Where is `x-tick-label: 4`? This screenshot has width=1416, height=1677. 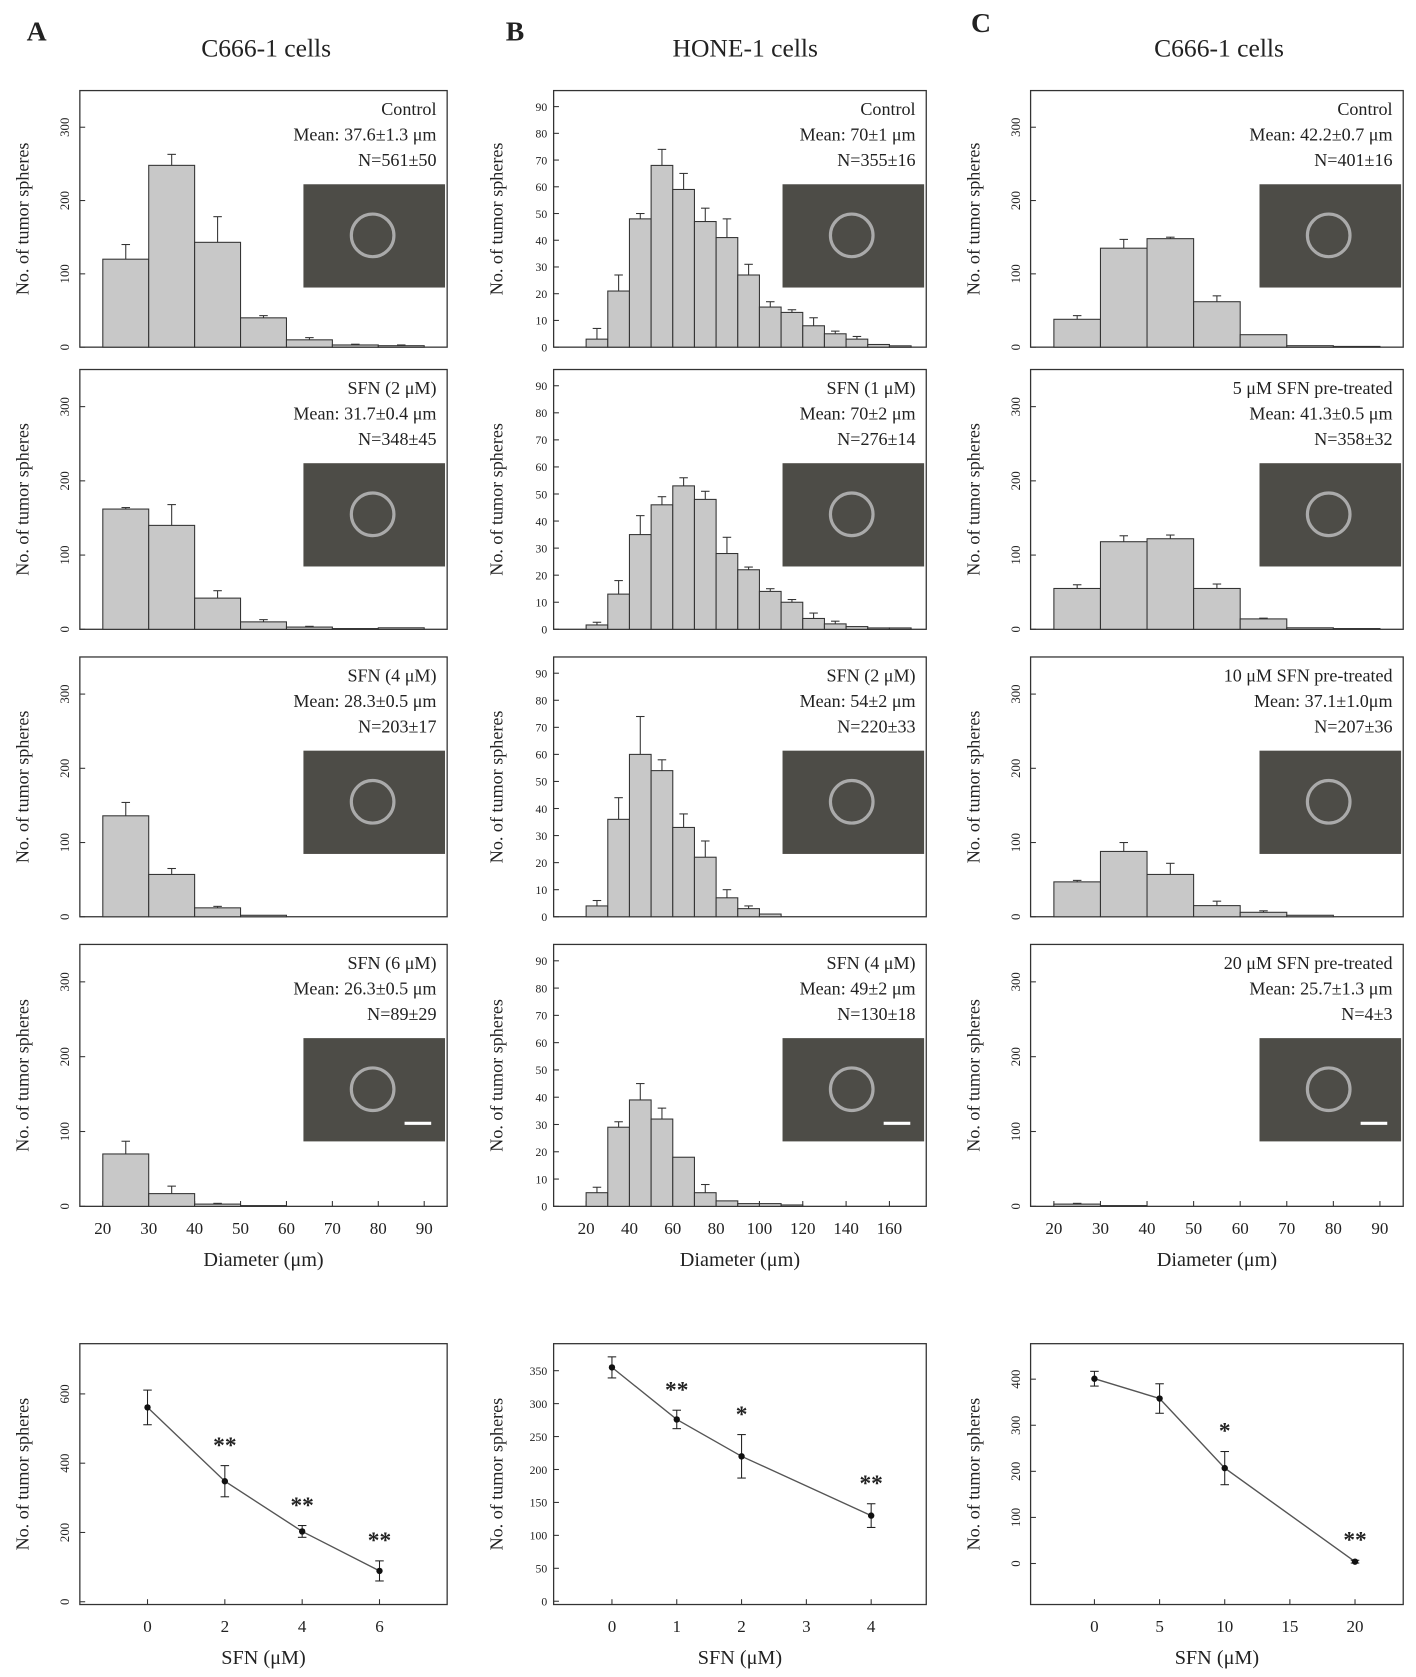
x-tick-label: 4 is located at coordinates (871, 1626).